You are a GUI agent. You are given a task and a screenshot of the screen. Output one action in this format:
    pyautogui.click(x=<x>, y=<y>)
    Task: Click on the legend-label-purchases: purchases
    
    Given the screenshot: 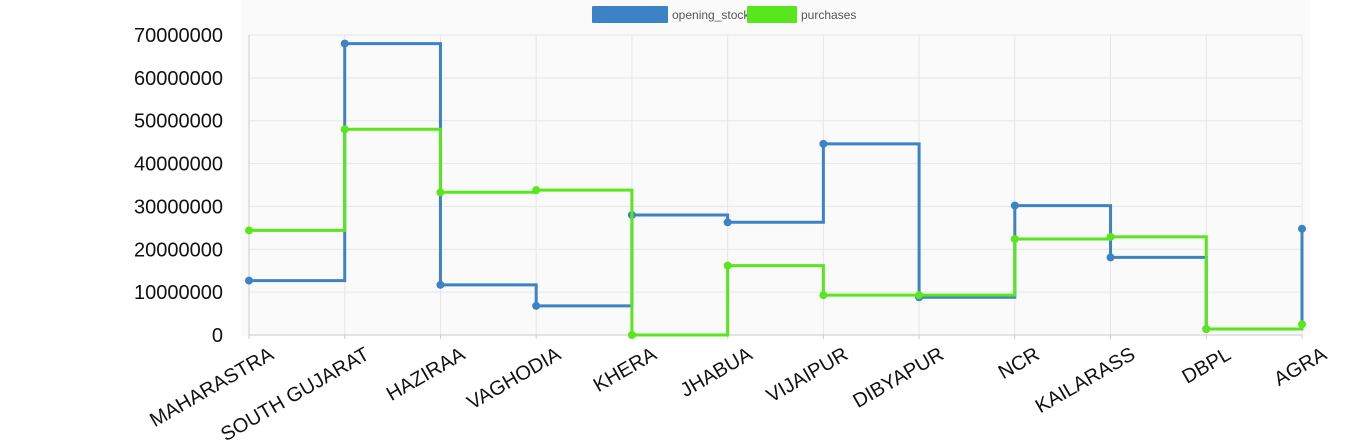 What is the action you would take?
    pyautogui.click(x=828, y=15)
    